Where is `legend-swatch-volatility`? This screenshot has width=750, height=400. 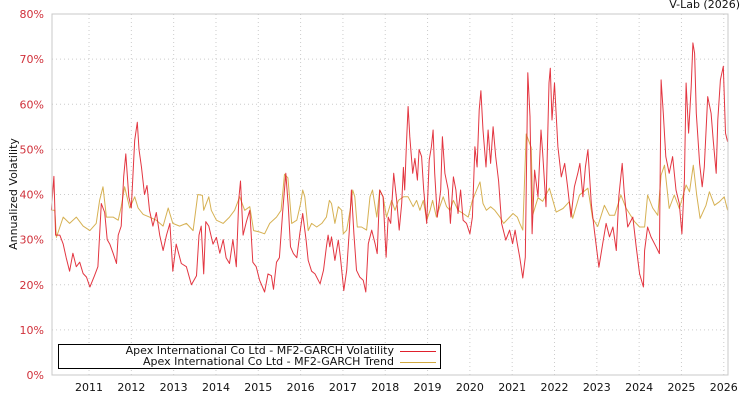 legend-swatch-volatility is located at coordinates (418, 351).